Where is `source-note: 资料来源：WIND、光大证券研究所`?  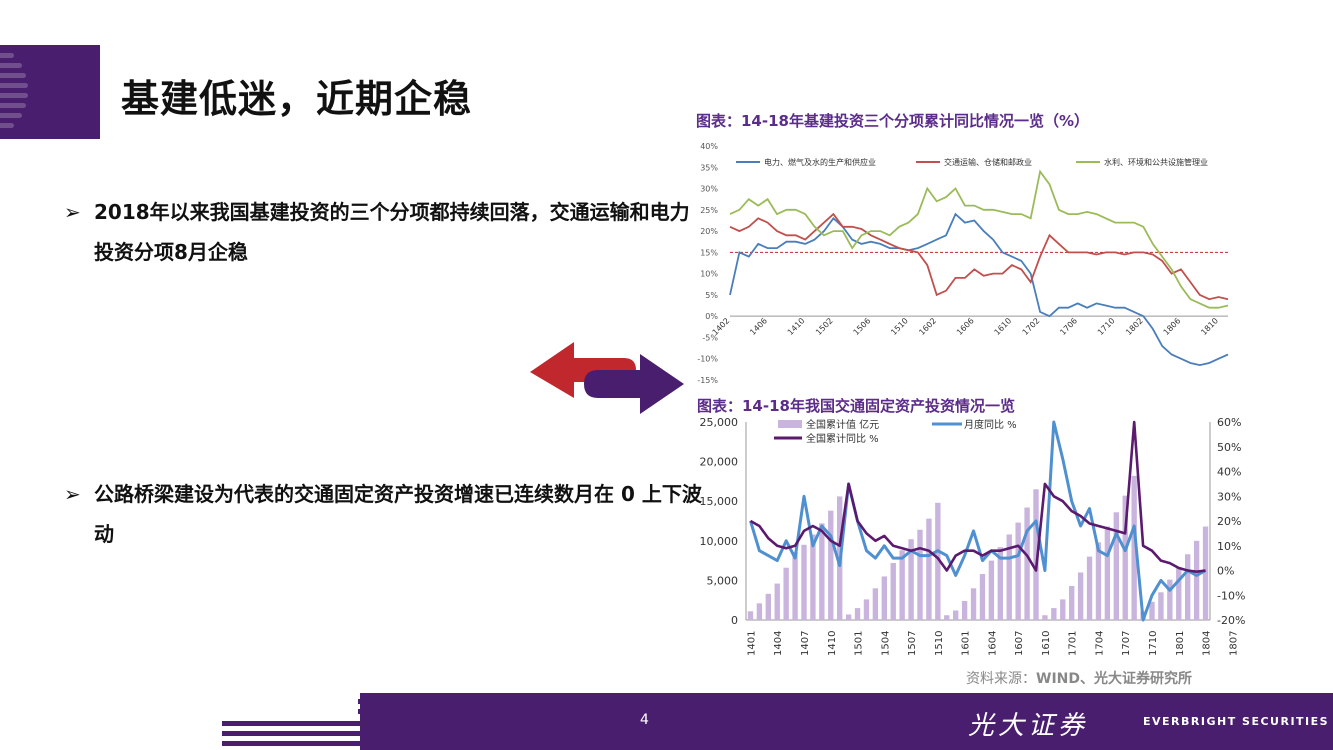
source-note: 资料来源：WIND、光大证券研究所 is located at coordinates (1079, 678).